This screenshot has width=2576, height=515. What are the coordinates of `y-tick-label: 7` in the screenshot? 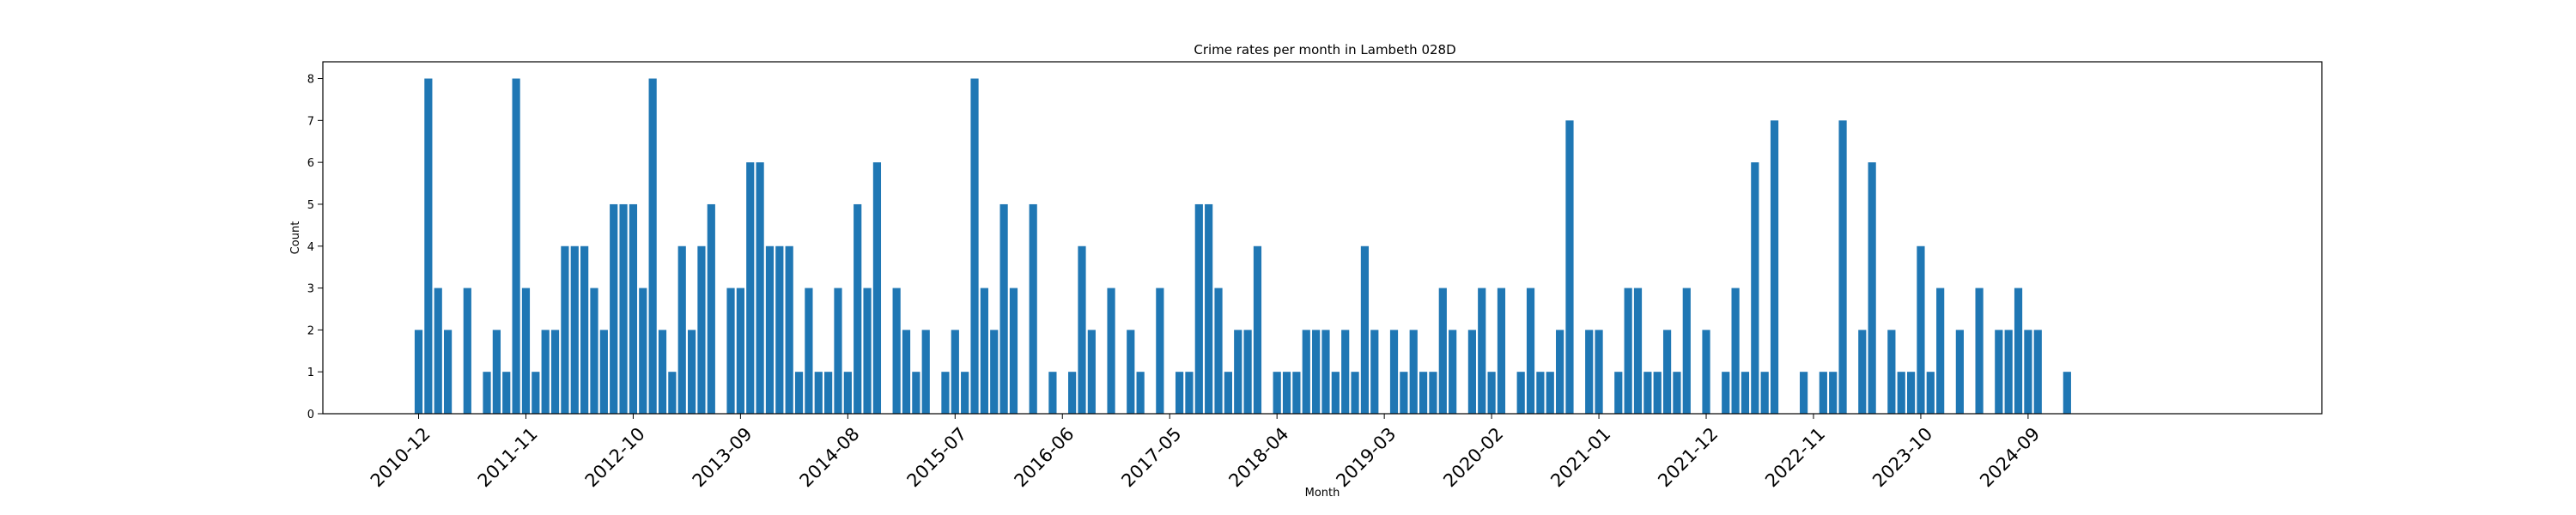 It's located at (311, 121).